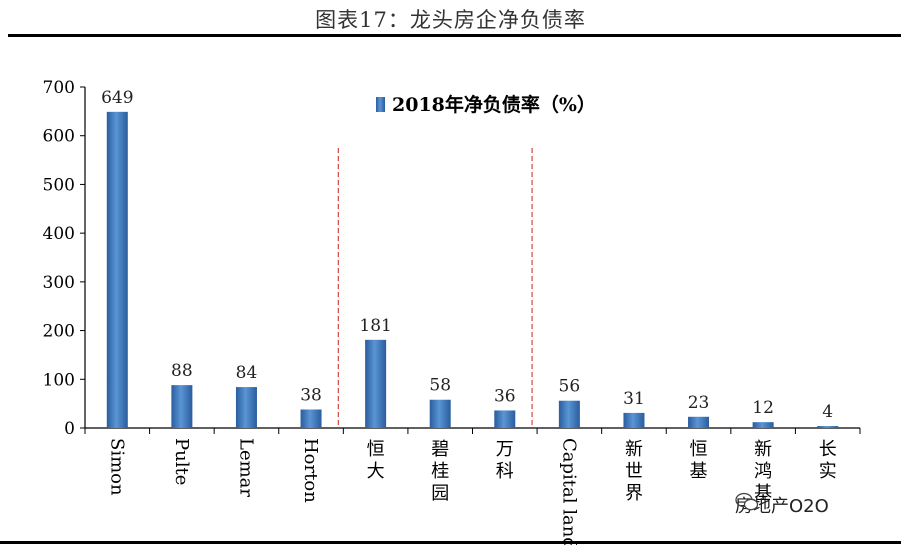 The height and width of the screenshot is (545, 901). Describe the element at coordinates (450, 542) in the screenshot. I see `bottom-rule` at that location.